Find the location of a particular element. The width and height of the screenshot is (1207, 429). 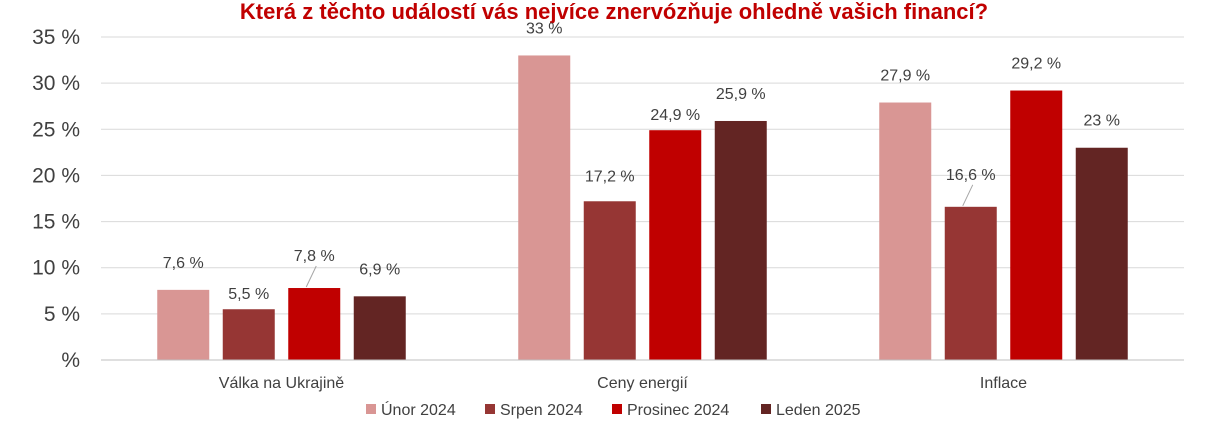

x-tick-label: Ceny energií is located at coordinates (642, 383).